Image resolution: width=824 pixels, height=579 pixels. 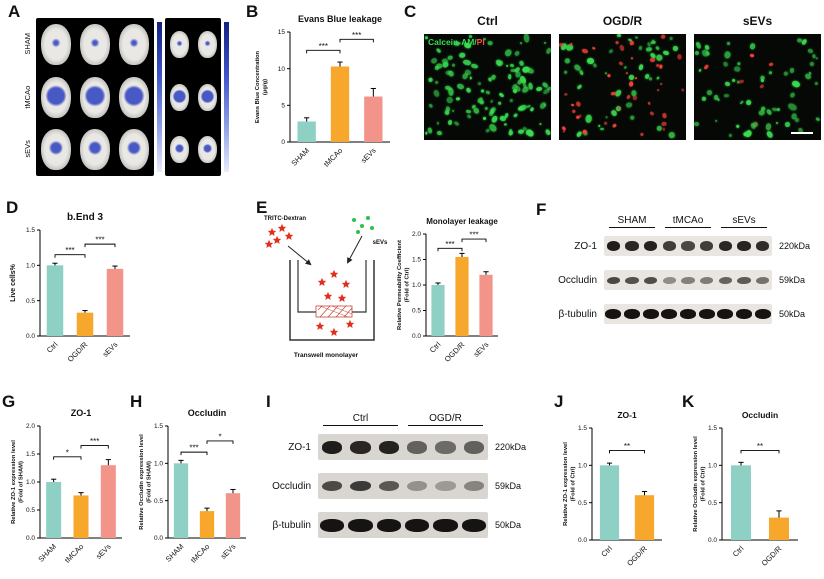 What do you see at coordinates (326, 355) in the screenshot?
I see `transwell-caption: Transwell monolayer` at bounding box center [326, 355].